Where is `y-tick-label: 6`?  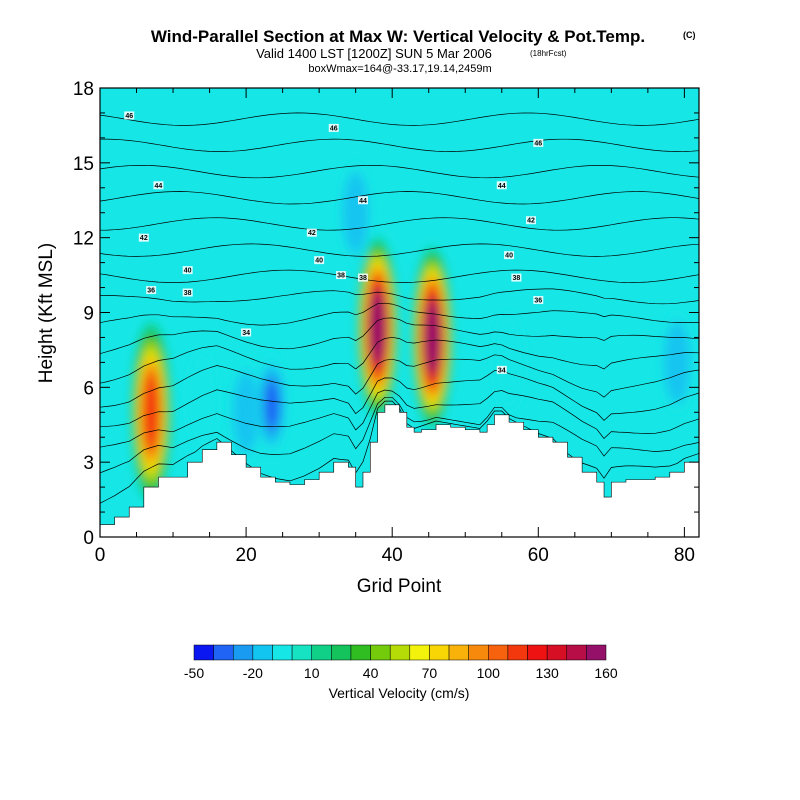
y-tick-label: 6 is located at coordinates (88, 388).